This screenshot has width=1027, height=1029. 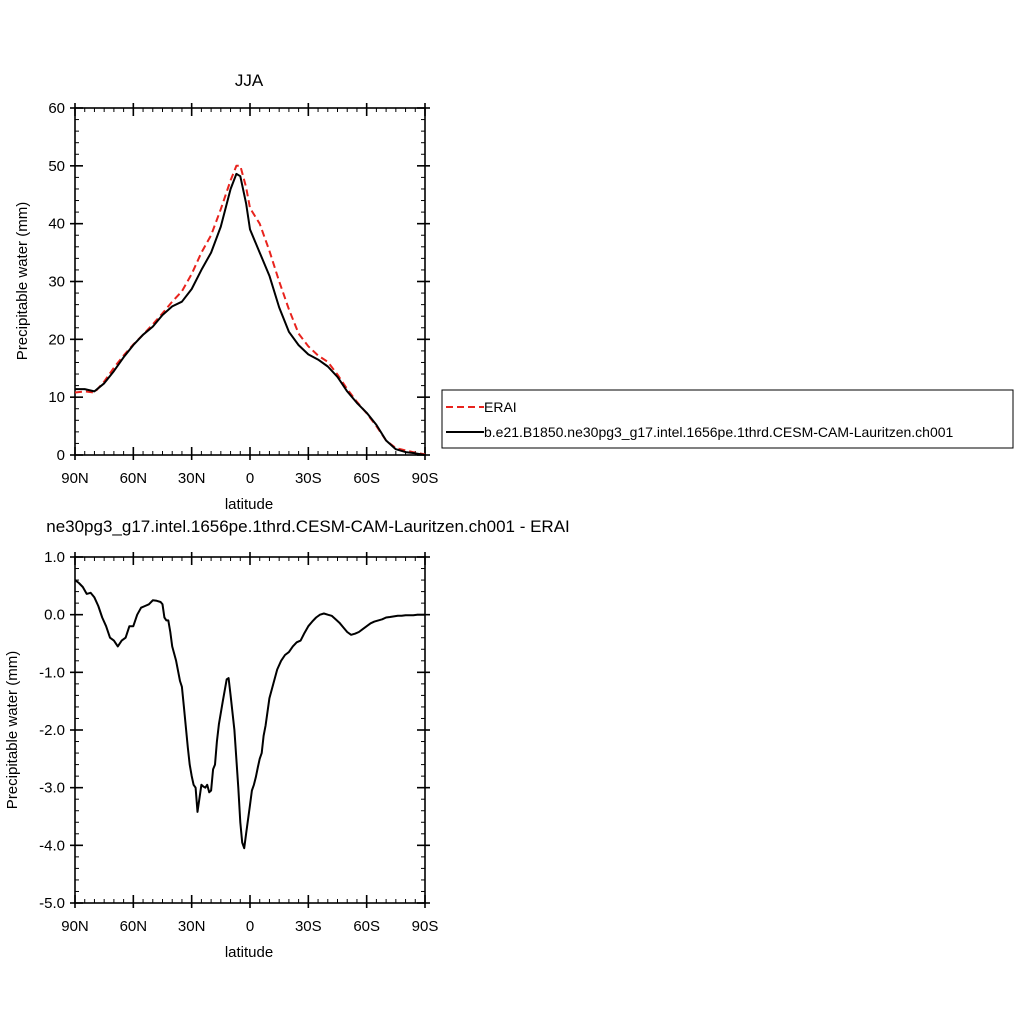 I want to click on y-tick-label: -1.0, so click(x=52, y=672).